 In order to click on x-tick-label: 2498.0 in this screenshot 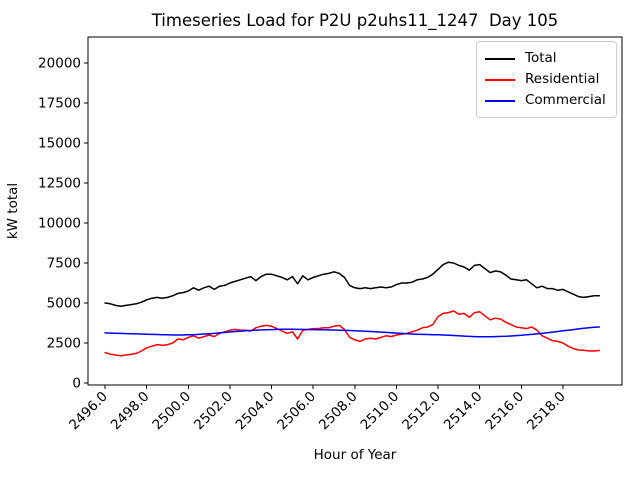, I will do `click(130, 411)`.